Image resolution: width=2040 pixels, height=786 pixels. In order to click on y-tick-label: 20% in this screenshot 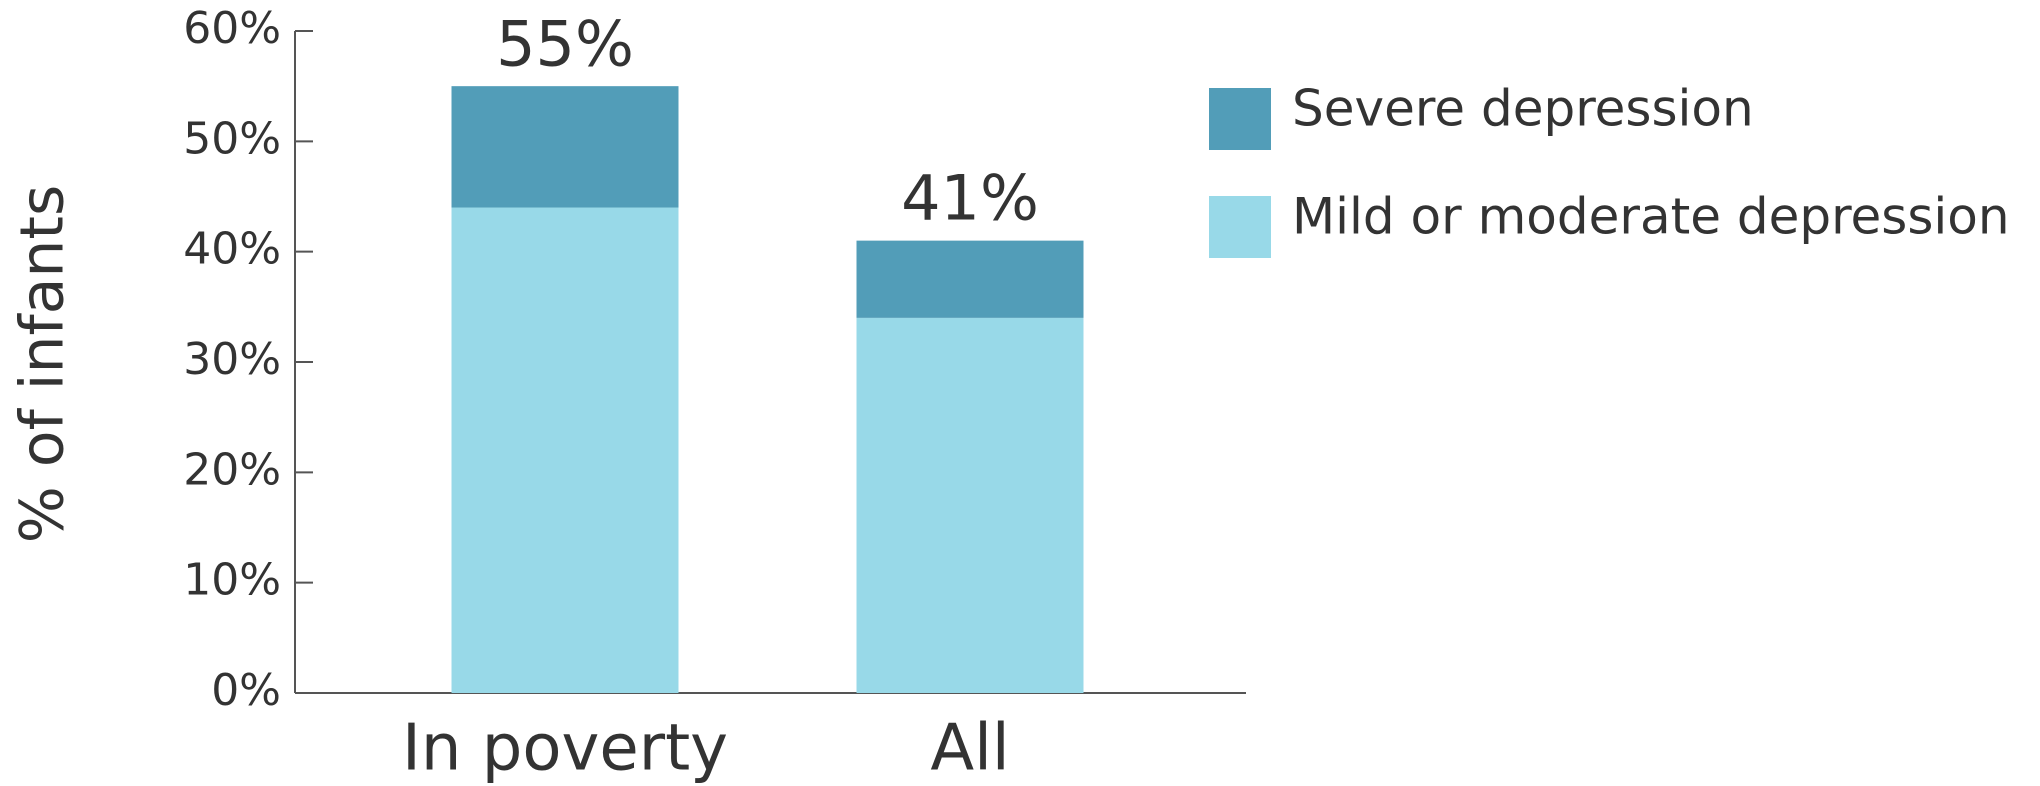, I will do `click(232, 469)`.